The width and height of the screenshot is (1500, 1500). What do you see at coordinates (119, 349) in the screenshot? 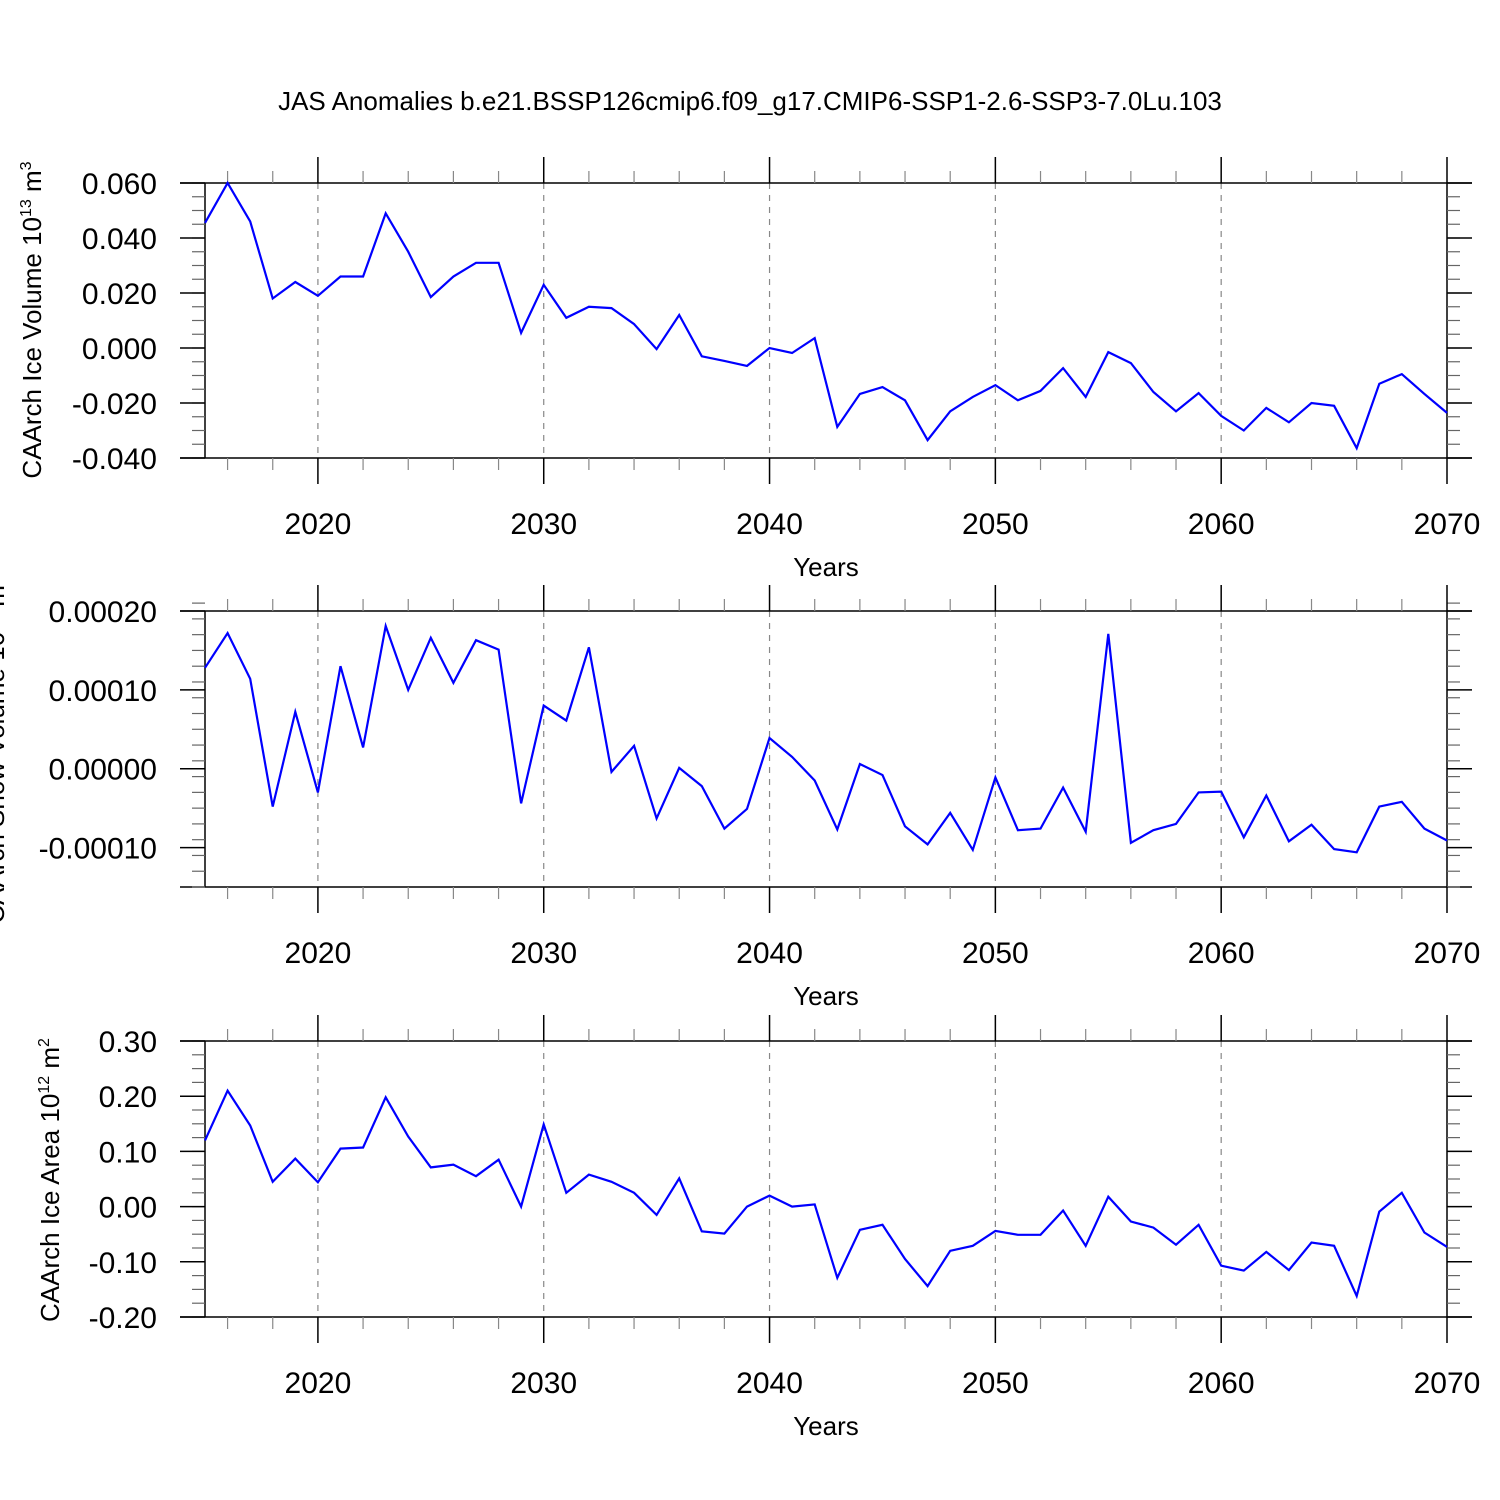
I see `y-tick-label: 0.000` at bounding box center [119, 349].